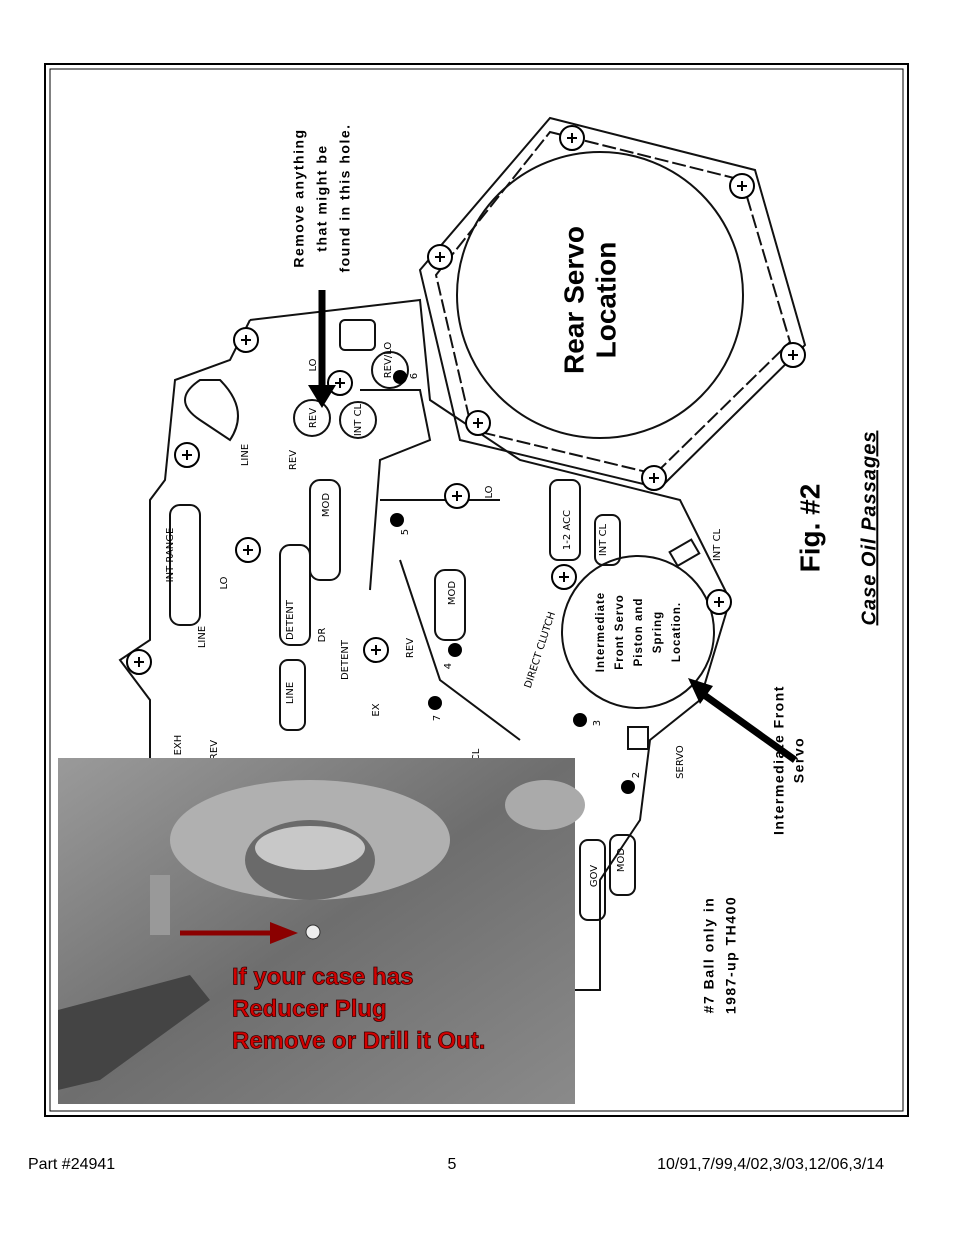 This screenshot has width=954, height=1240. Describe the element at coordinates (597, 723) in the screenshot. I see `passage-label: 3` at that location.